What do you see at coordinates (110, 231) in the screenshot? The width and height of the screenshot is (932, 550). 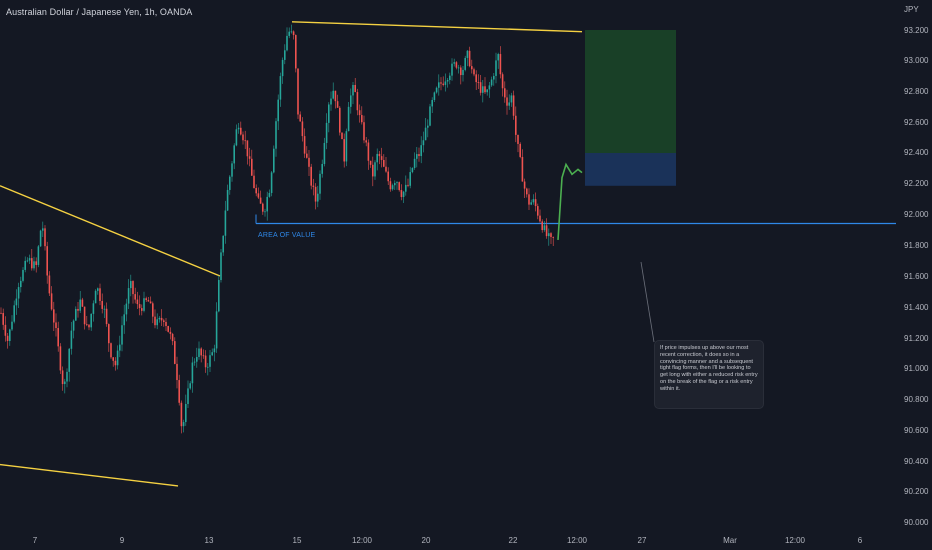 I see `trendline` at bounding box center [110, 231].